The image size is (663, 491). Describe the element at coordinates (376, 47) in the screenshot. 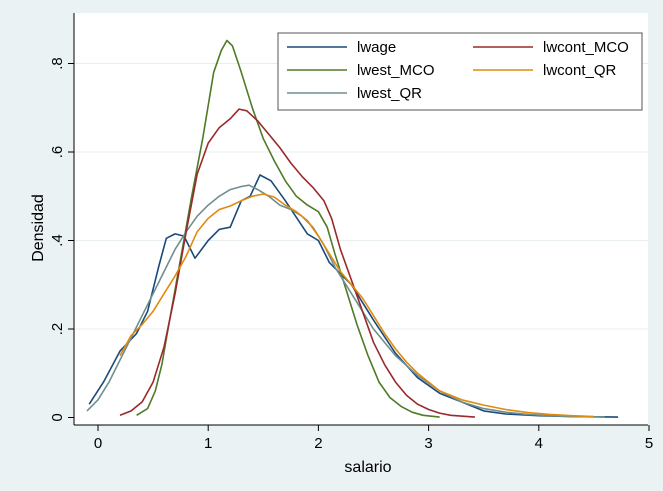

I see `legend-label: lwage` at that location.